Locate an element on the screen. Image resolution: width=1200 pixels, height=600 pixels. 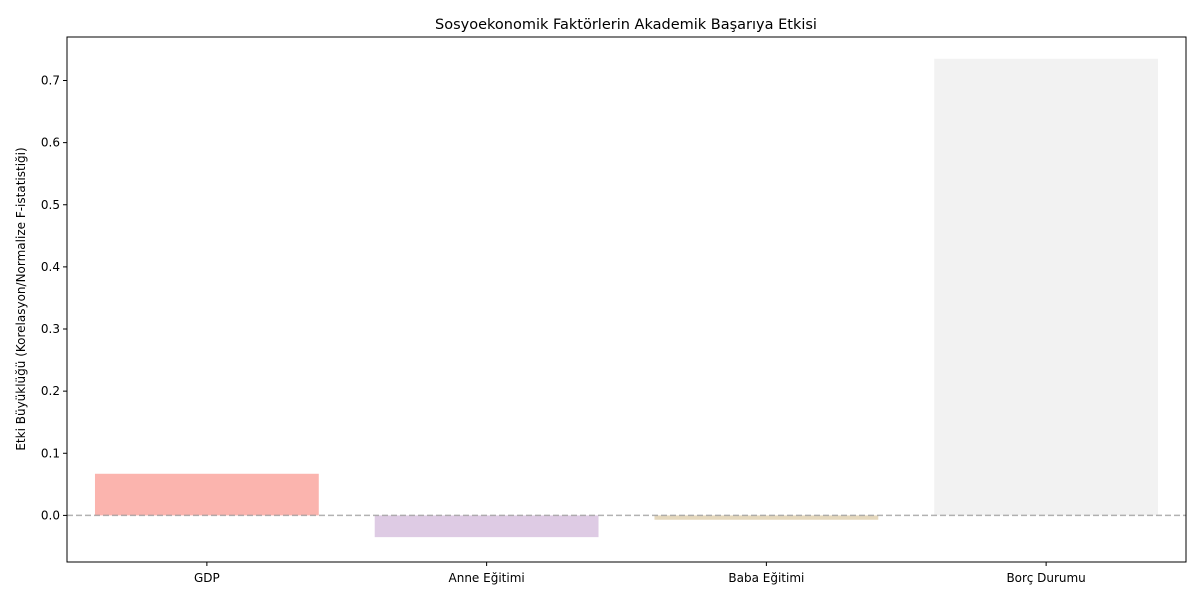
y-tick-label: 0.1 is located at coordinates (50, 453).